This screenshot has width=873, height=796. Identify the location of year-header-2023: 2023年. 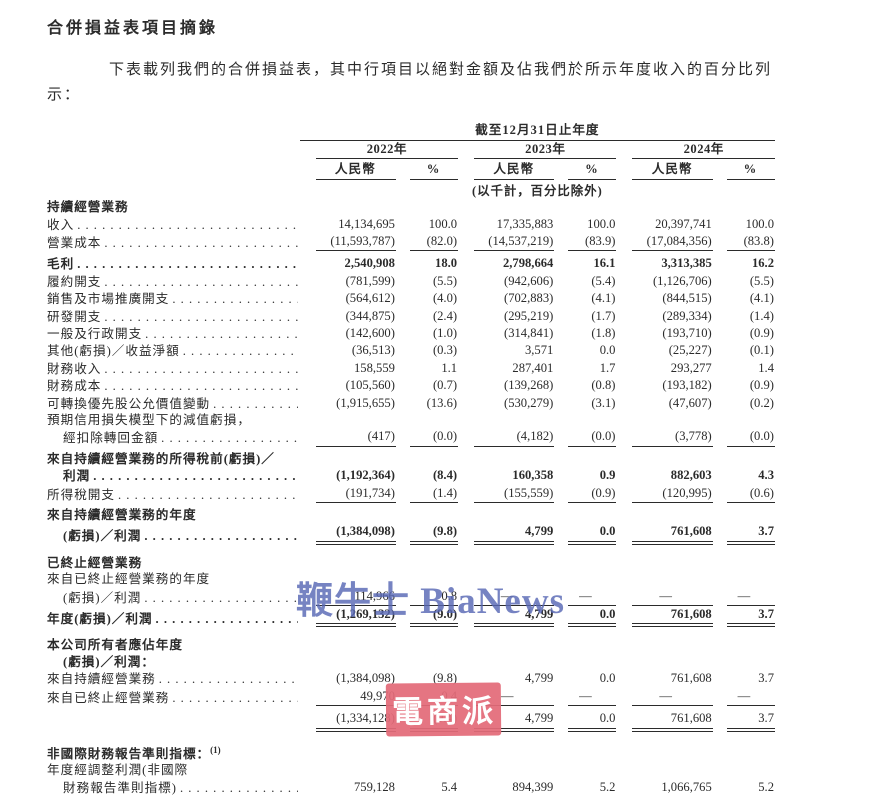
(537, 150).